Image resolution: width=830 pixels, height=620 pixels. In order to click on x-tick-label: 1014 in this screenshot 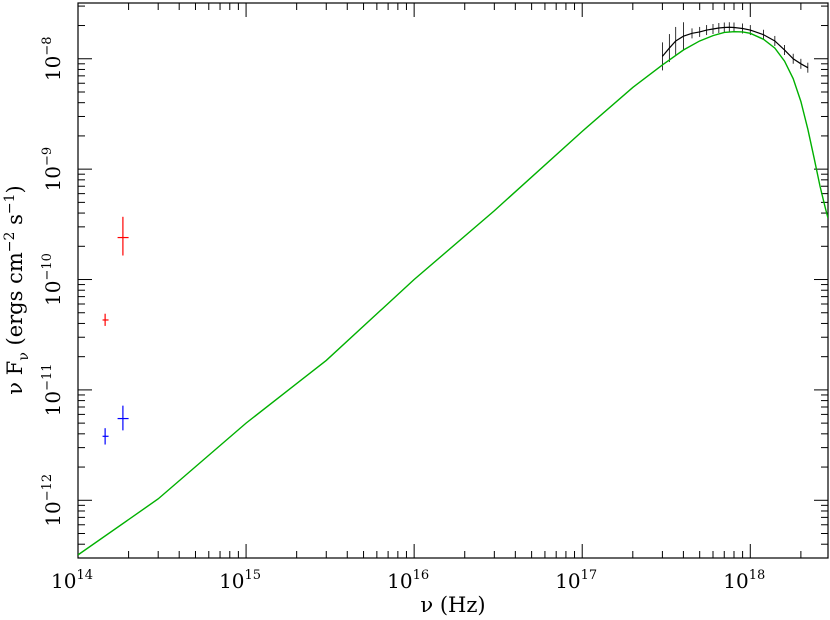, I will do `click(72, 580)`.